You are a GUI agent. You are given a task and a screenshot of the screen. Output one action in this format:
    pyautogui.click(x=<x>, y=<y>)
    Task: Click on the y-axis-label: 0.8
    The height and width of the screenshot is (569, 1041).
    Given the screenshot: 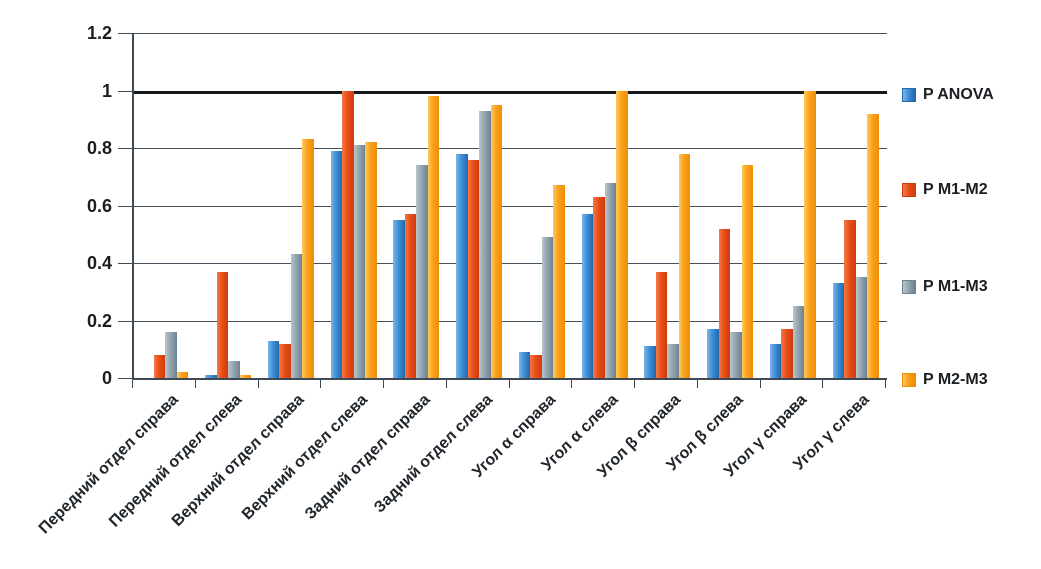 What is the action you would take?
    pyautogui.click(x=99, y=148)
    